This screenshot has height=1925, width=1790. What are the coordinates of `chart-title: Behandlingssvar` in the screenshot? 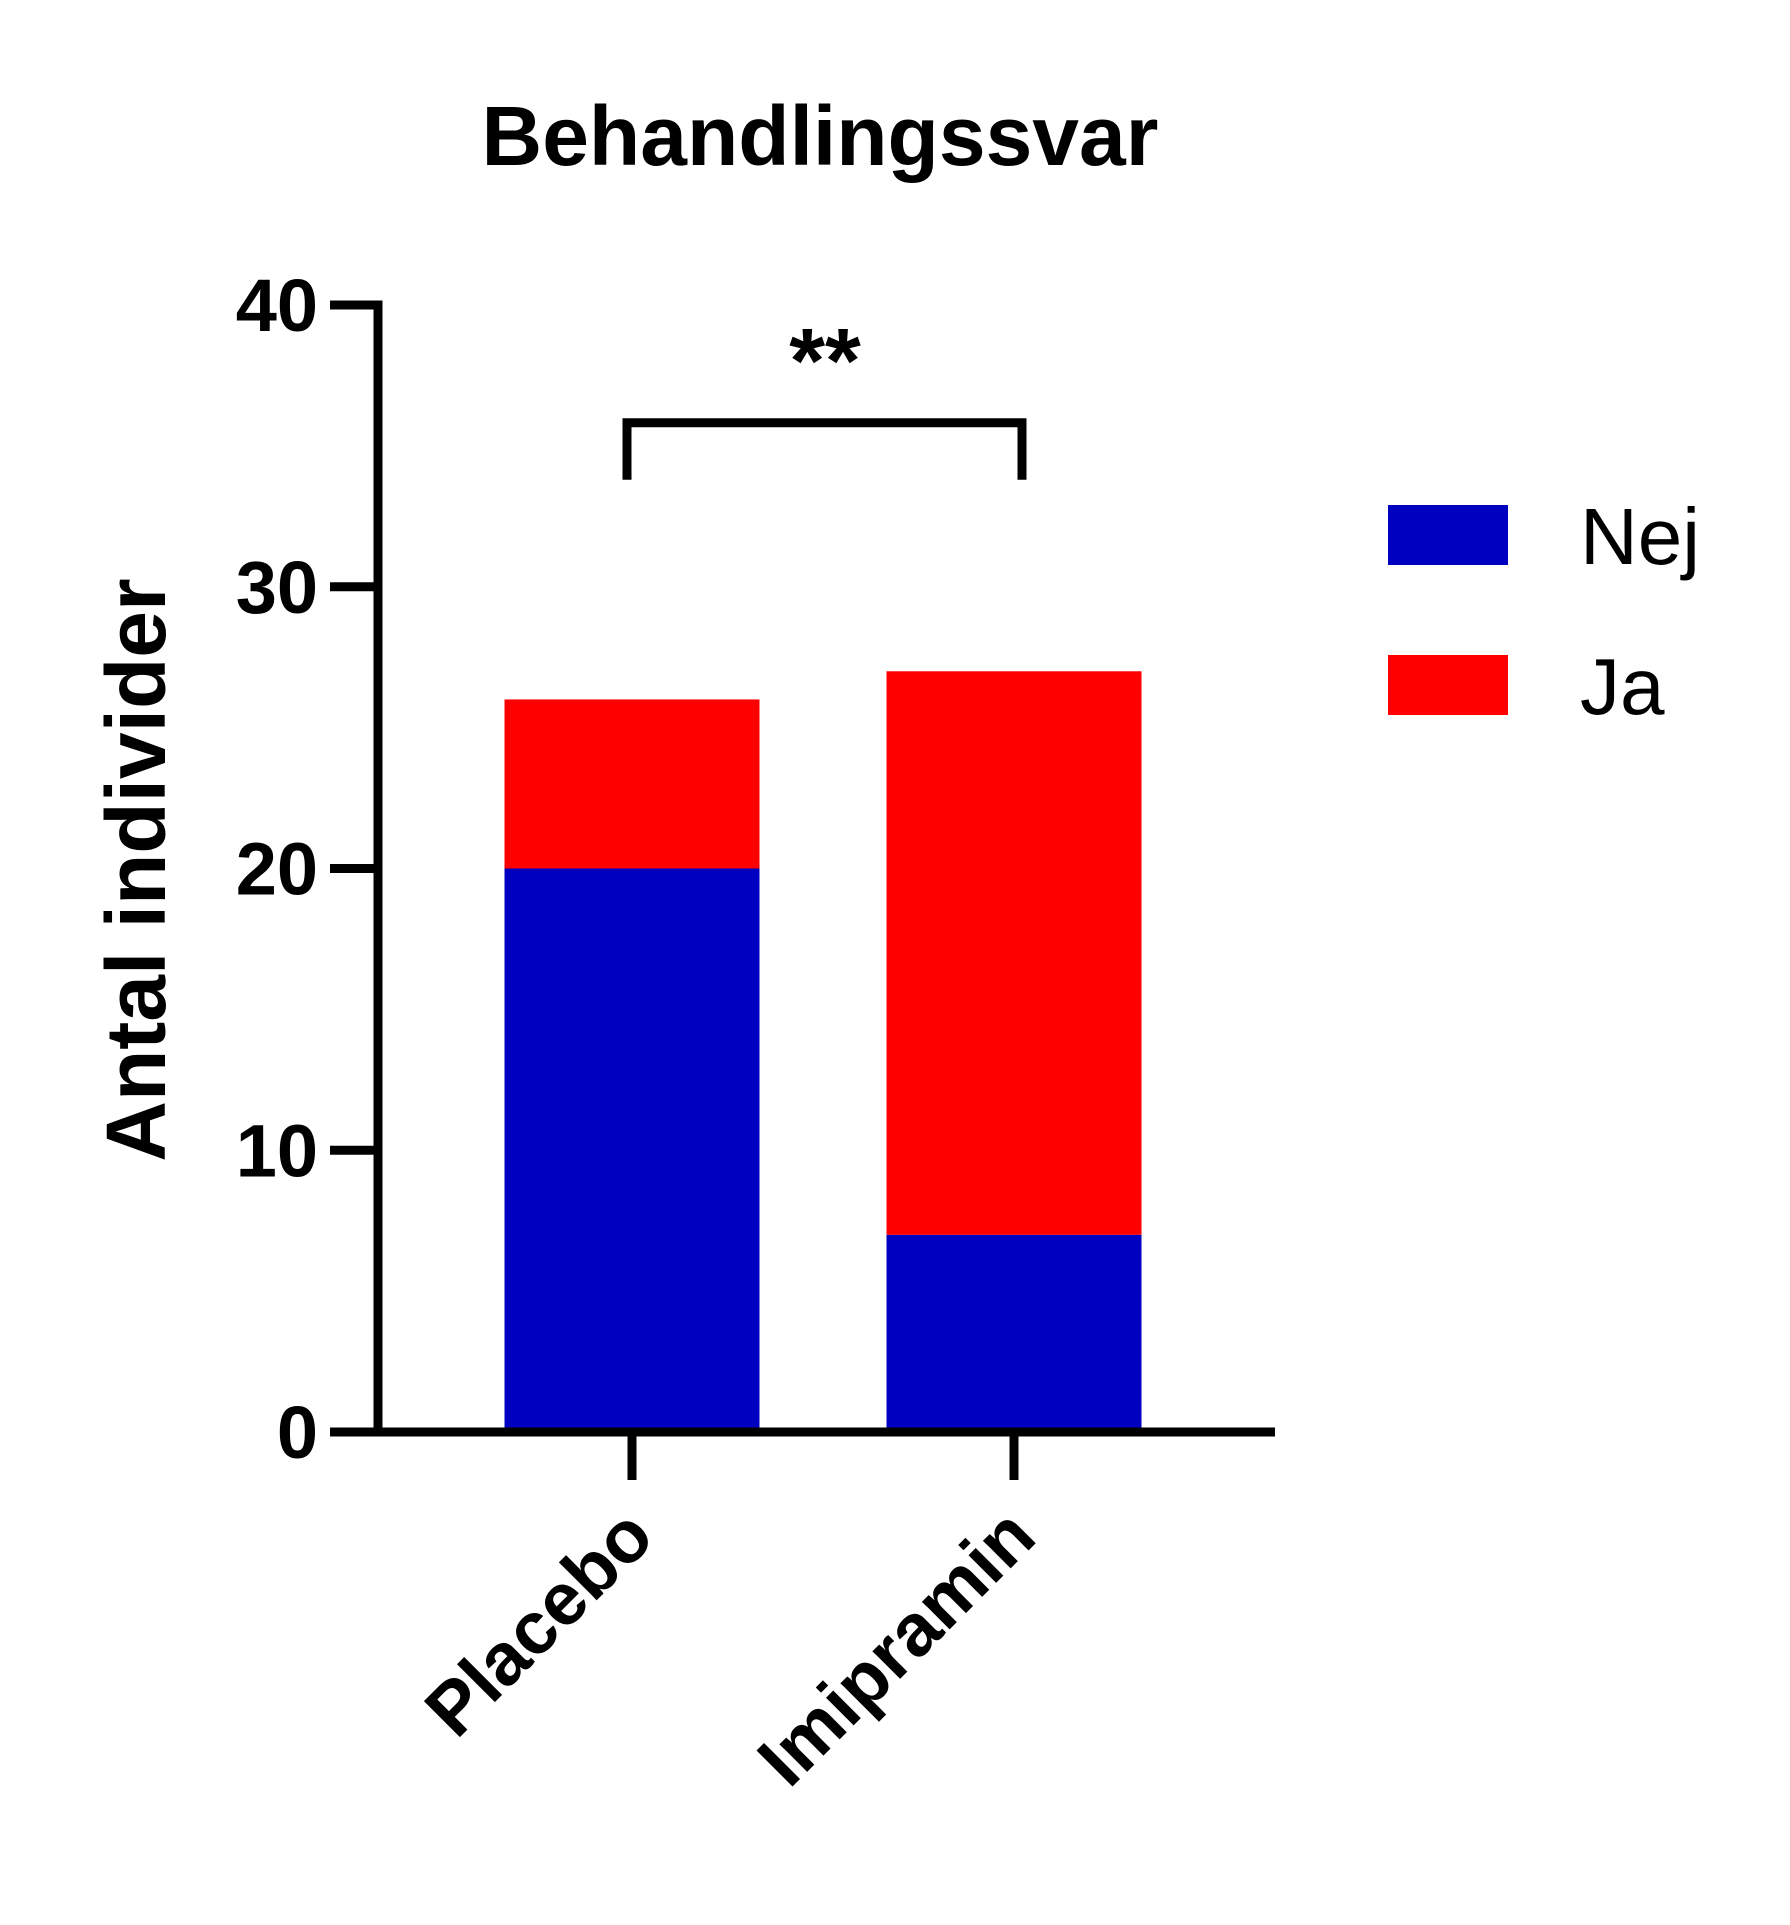 It's located at (820, 136).